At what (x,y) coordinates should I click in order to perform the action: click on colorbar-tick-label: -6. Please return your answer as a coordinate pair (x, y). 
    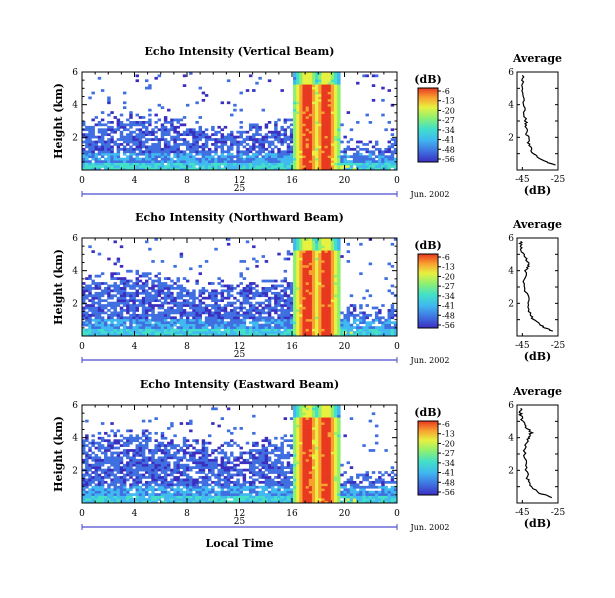
    Looking at the image, I should click on (446, 257).